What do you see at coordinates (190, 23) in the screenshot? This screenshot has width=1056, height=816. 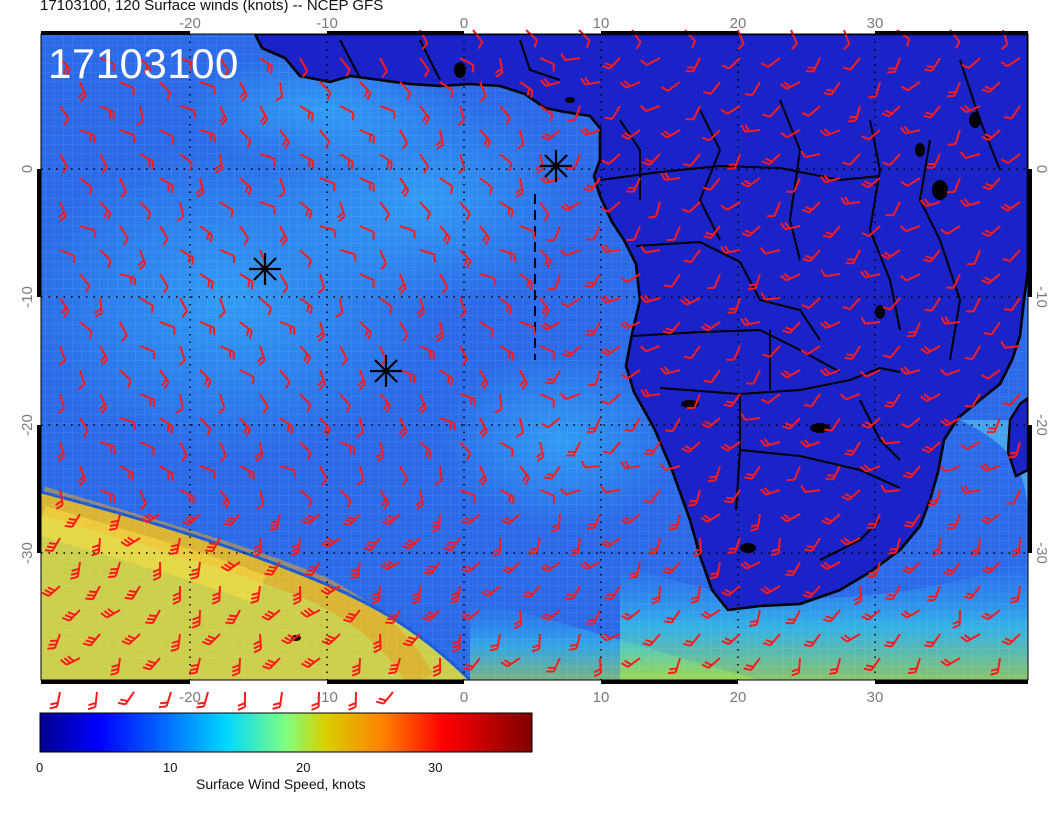 I see `lon-tick-label: -20` at bounding box center [190, 23].